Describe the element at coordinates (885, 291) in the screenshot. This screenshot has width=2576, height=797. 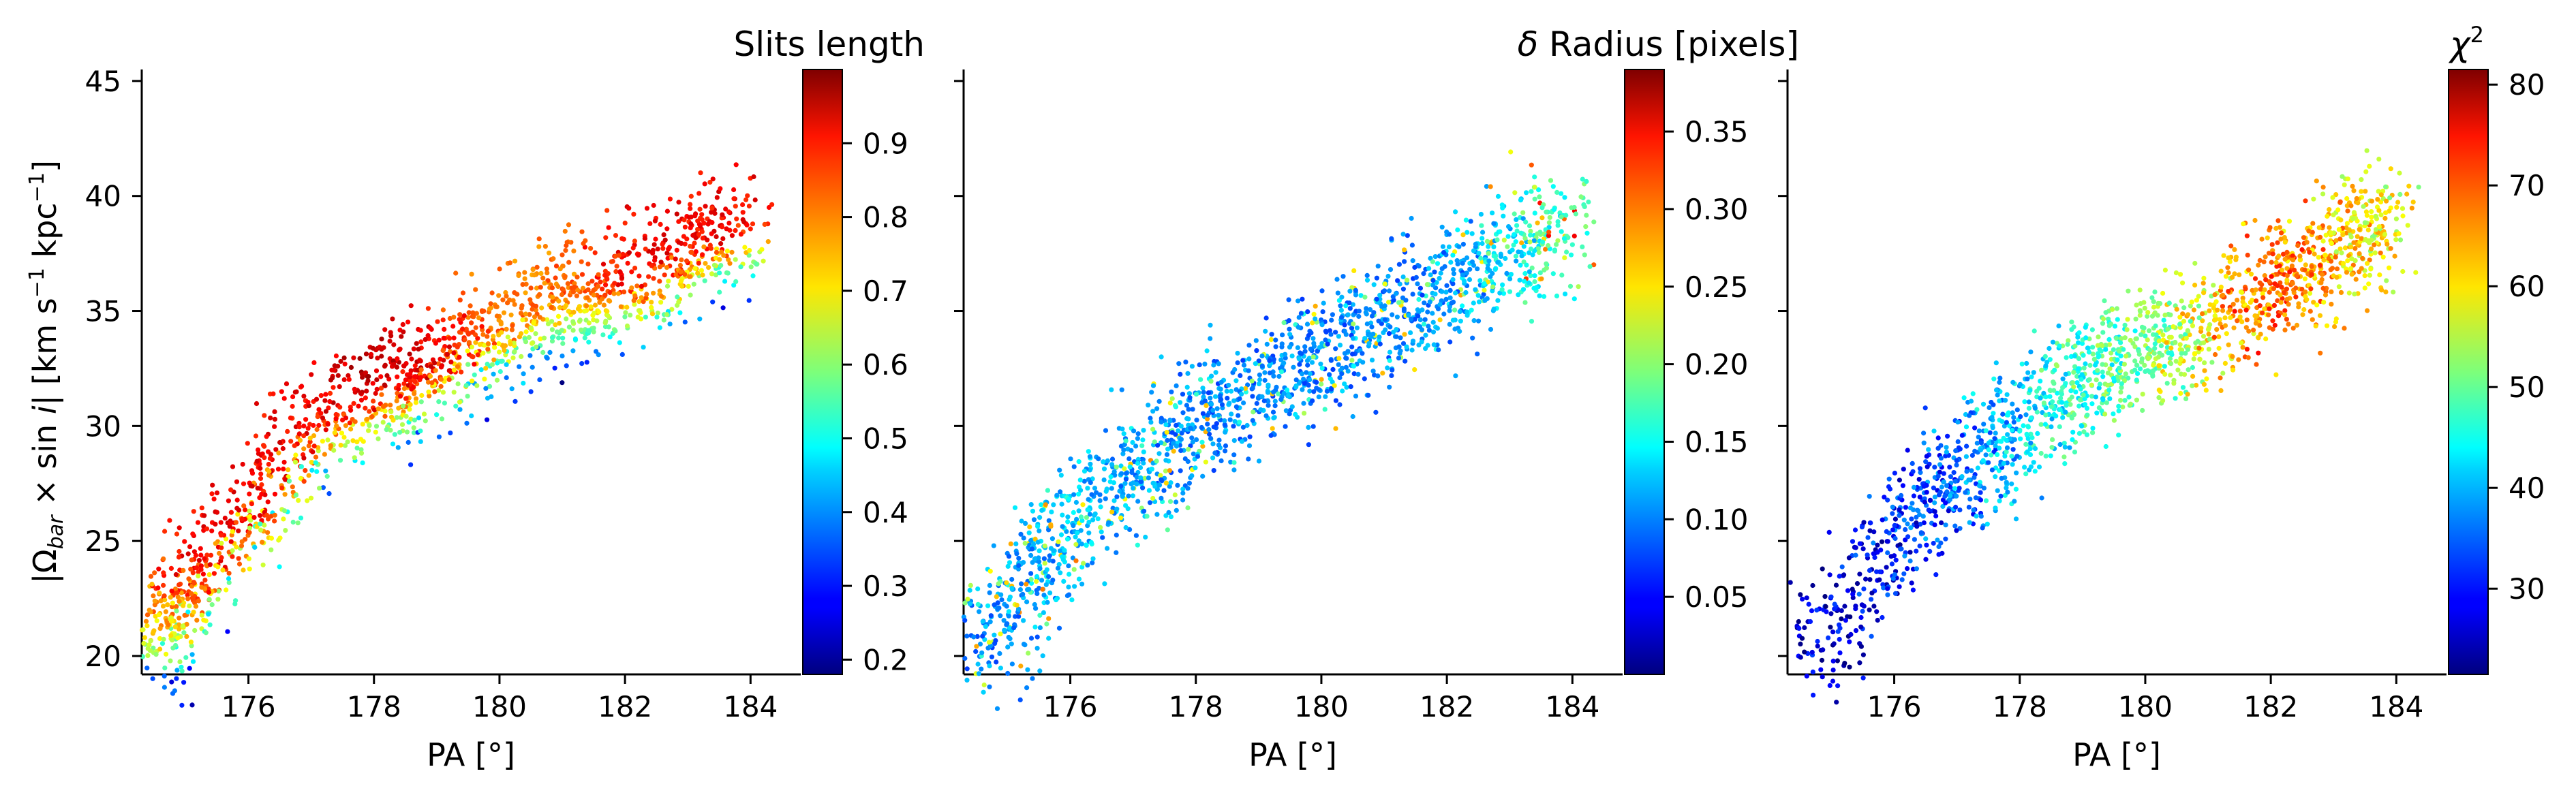
I see `colorbar-tick-label: 0.7` at that location.